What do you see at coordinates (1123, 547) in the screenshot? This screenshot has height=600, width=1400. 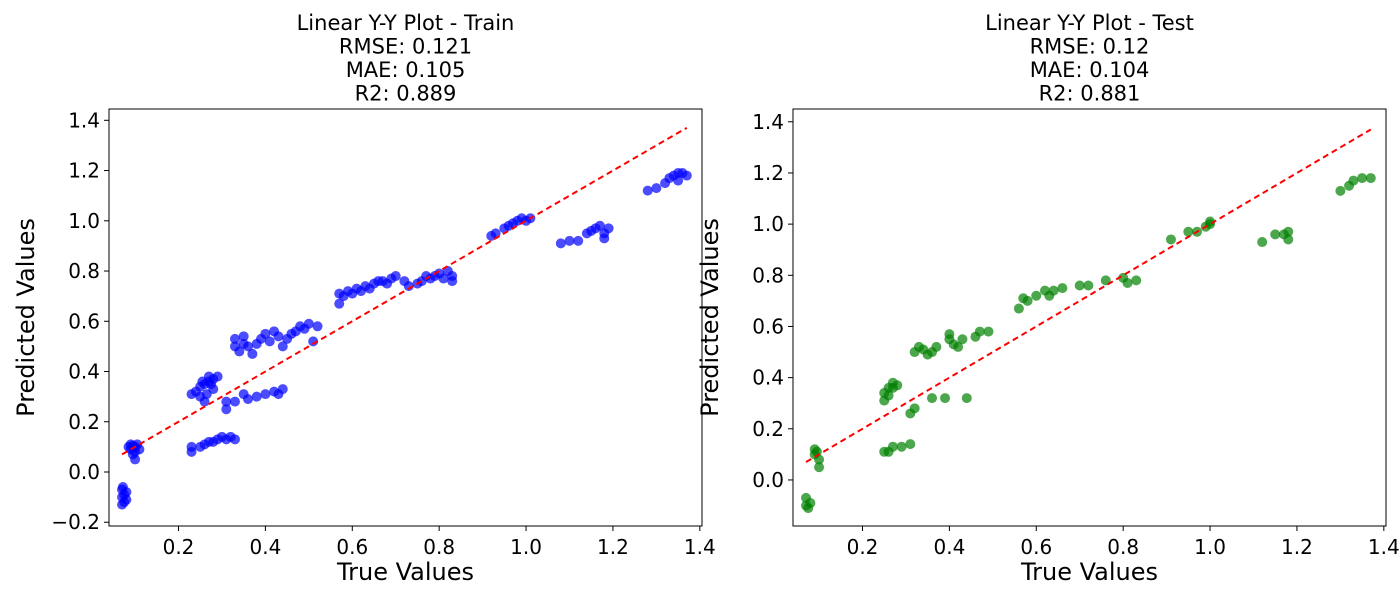 I see `test-x-tick-label: 0.8` at bounding box center [1123, 547].